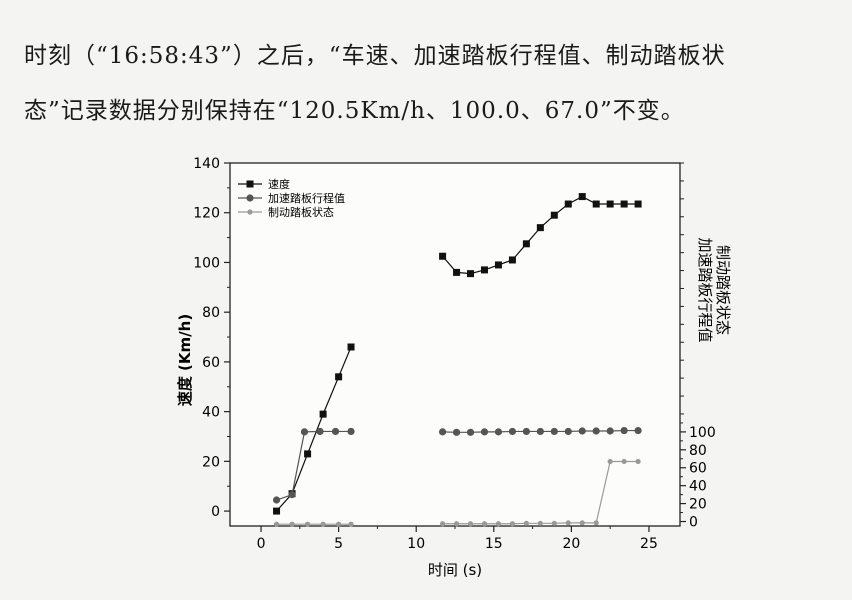  I want to click on y2-tick-label: 60, so click(698, 469).